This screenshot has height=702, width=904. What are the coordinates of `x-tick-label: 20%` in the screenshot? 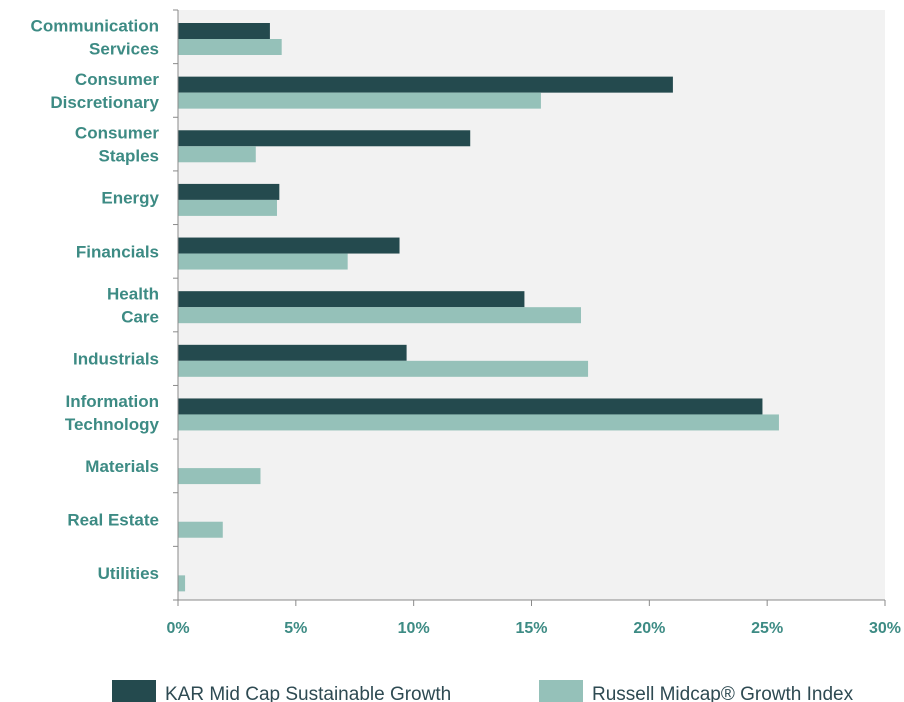 It's located at (649, 628).